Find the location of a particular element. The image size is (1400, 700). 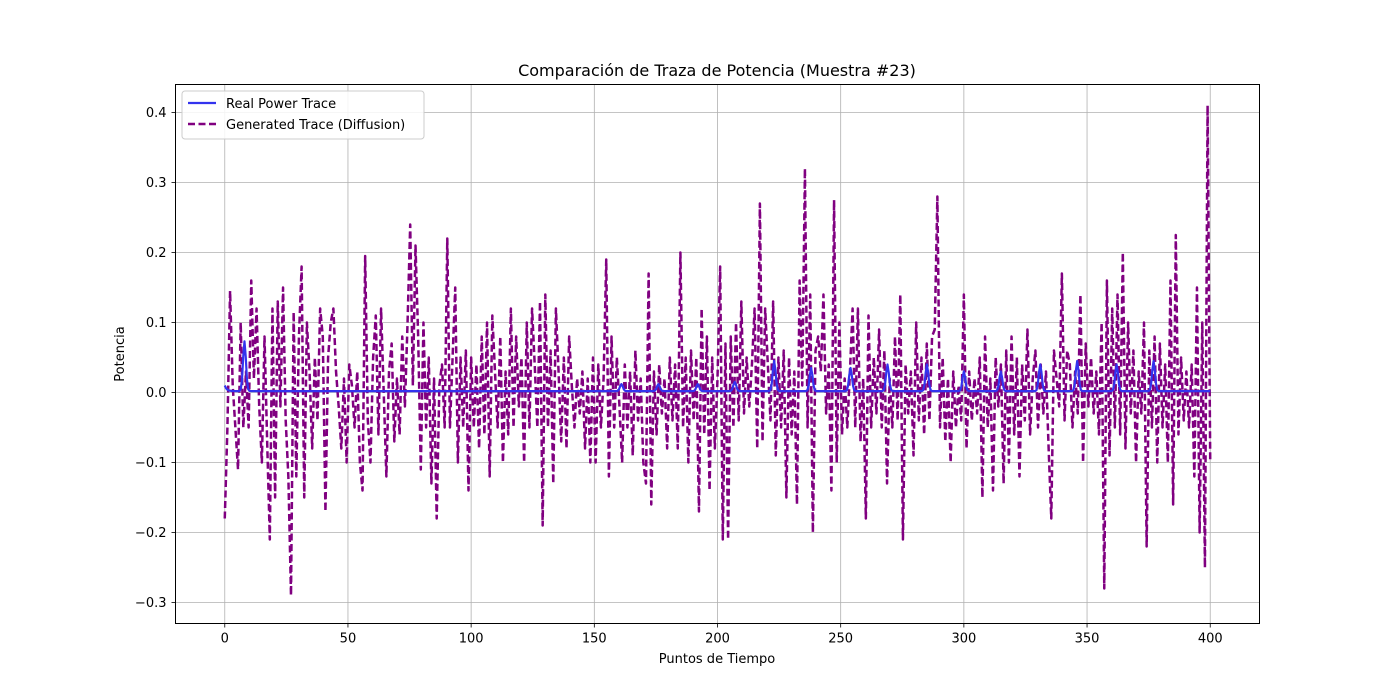

series-line-real-trace is located at coordinates (717, 366).